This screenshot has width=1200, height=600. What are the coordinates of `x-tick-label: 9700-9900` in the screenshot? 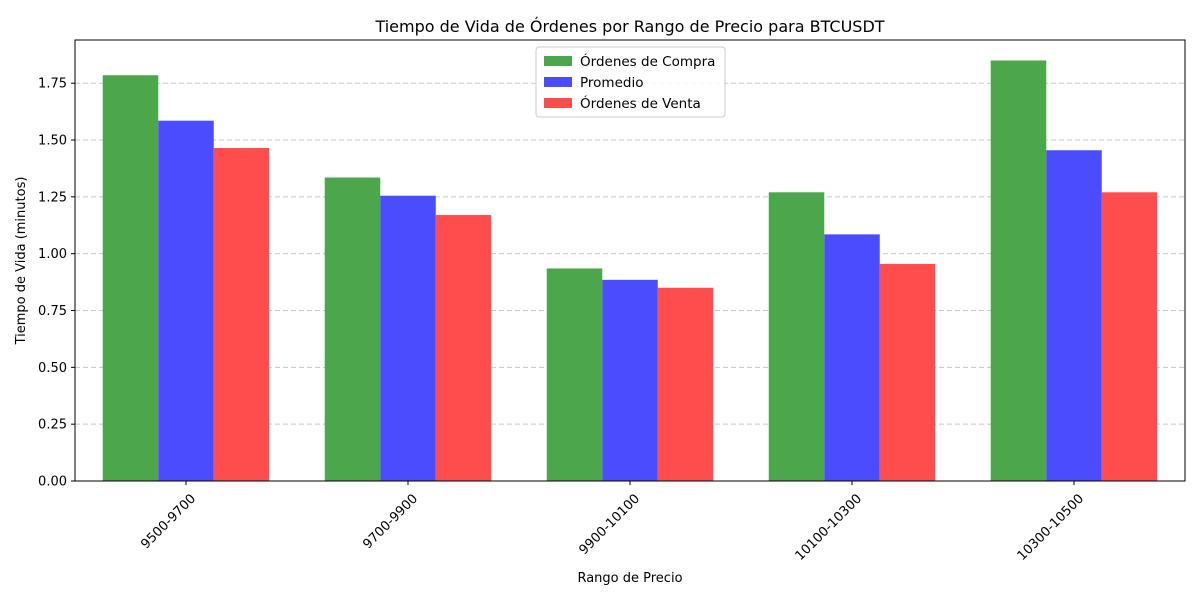 It's located at (390, 521).